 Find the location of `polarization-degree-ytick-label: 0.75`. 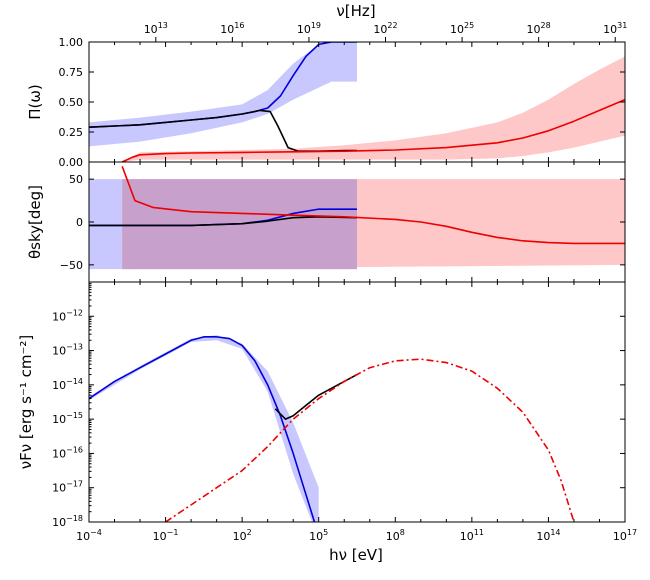

polarization-degree-ytick-label: 0.75 is located at coordinates (71, 72).